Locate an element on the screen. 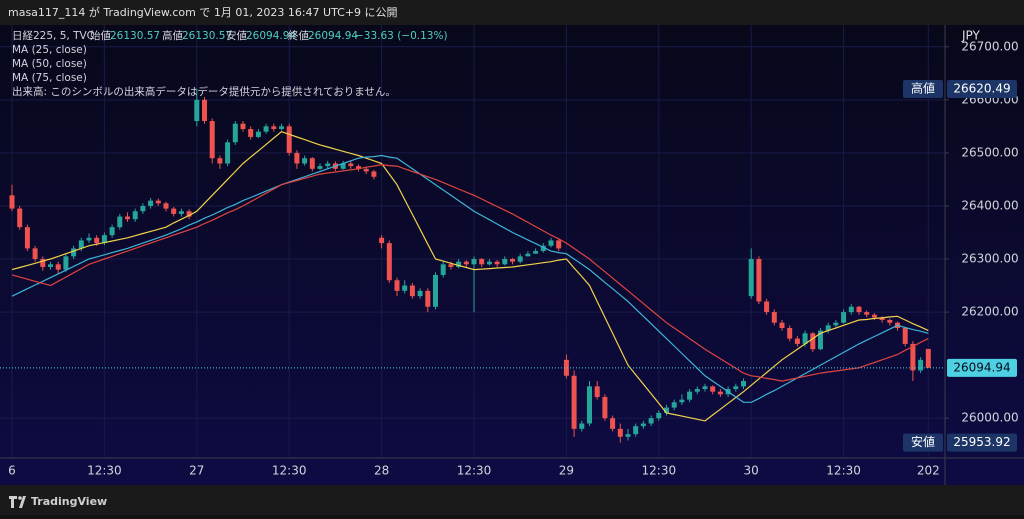 This screenshot has width=1024, height=519. last-price-box is located at coordinates (982, 367).